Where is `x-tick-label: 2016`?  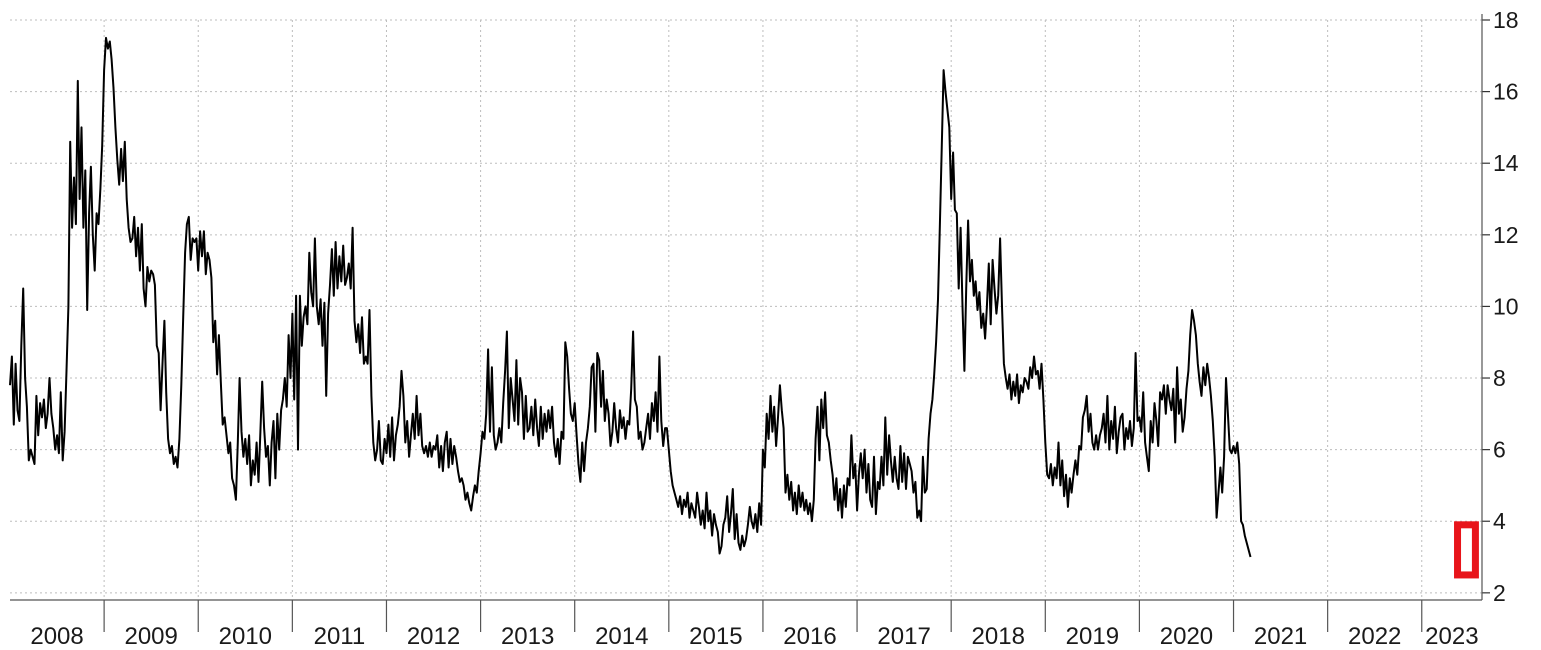
x-tick-label: 2016 is located at coordinates (809, 636).